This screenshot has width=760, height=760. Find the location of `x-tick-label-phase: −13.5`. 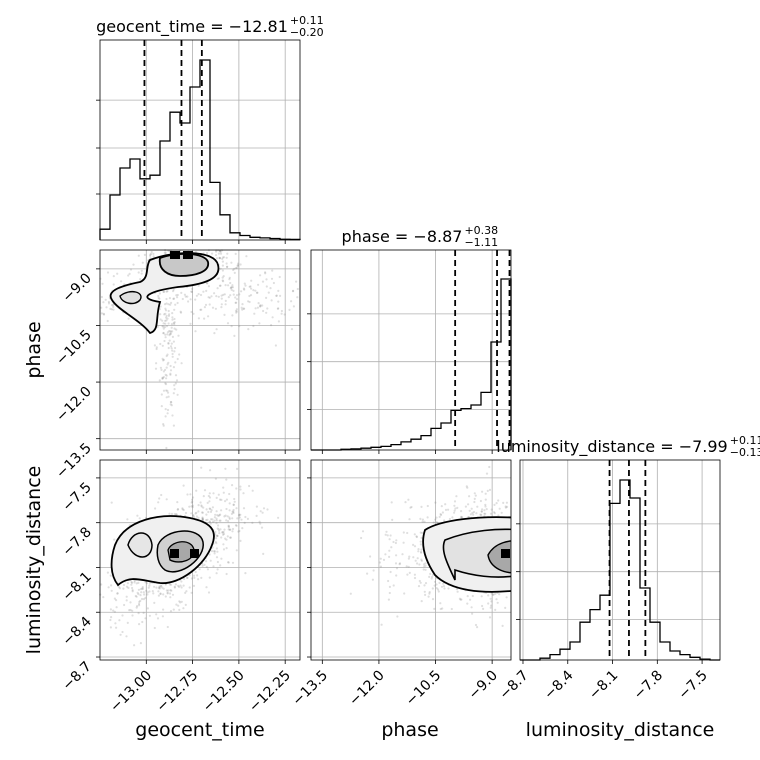

x-tick-label-phase: −13.5 is located at coordinates (310, 689).